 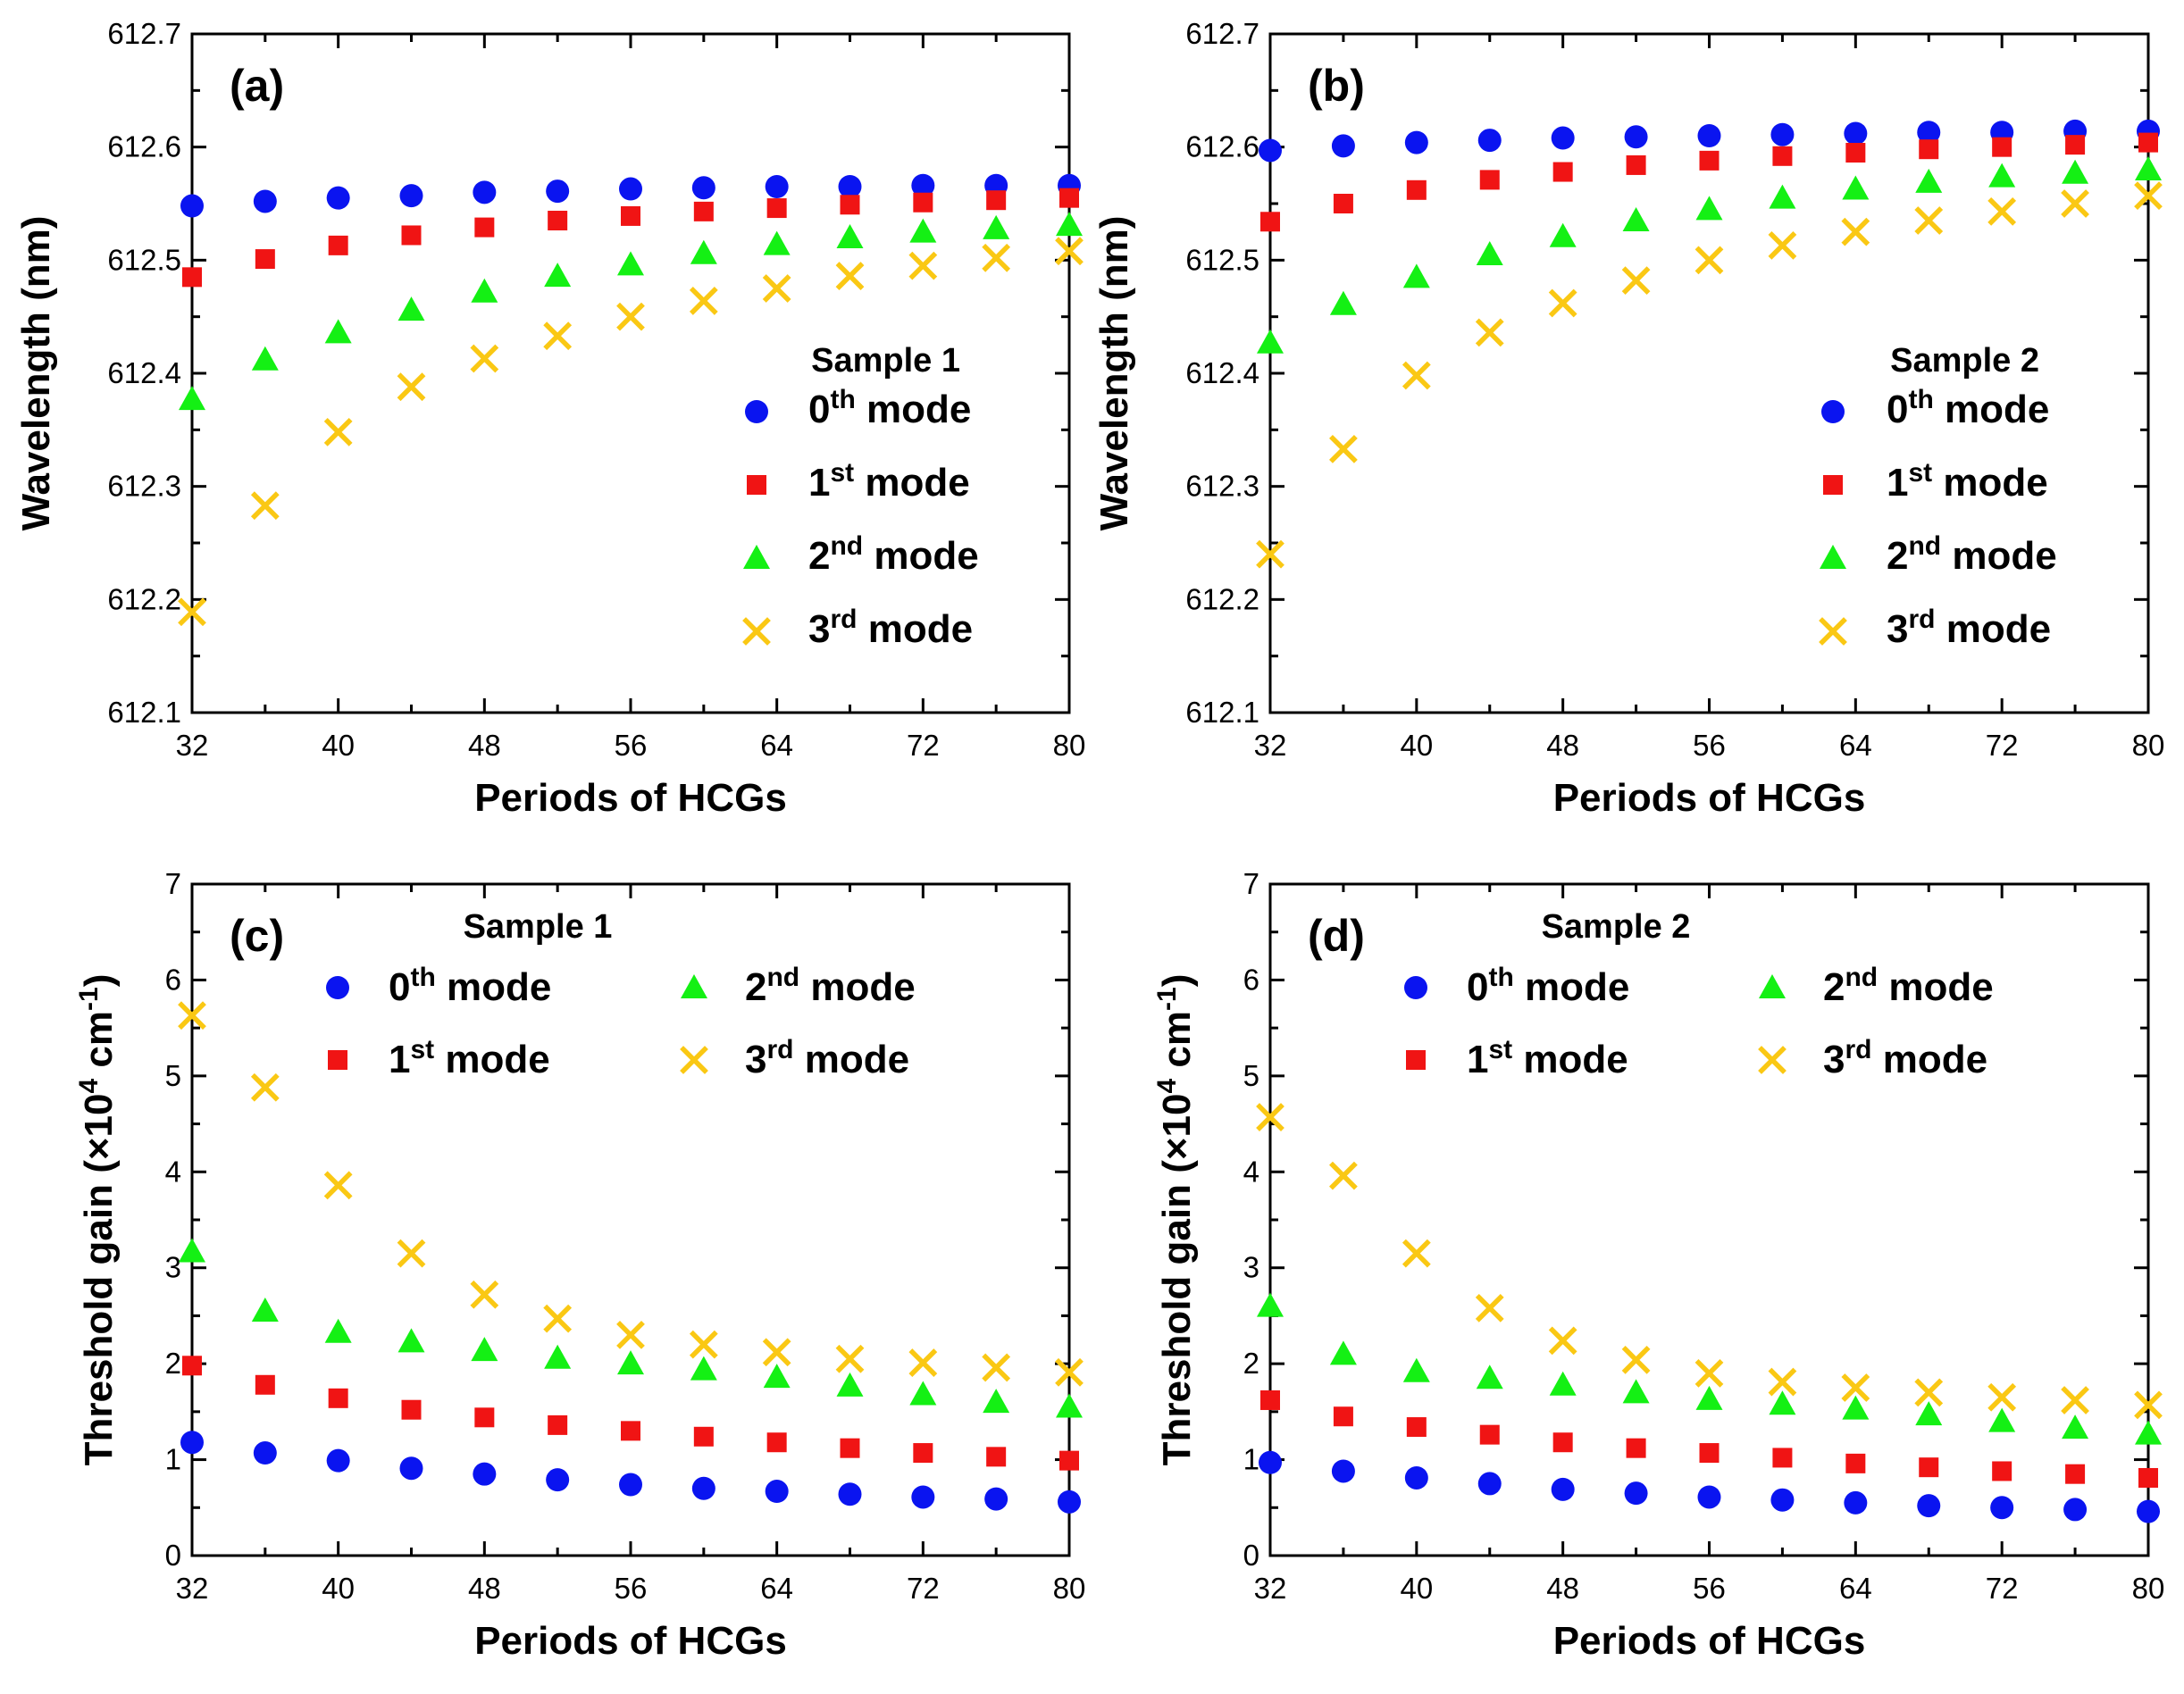 What do you see at coordinates (1251, 979) in the screenshot?
I see `y-tick-label: 6` at bounding box center [1251, 979].